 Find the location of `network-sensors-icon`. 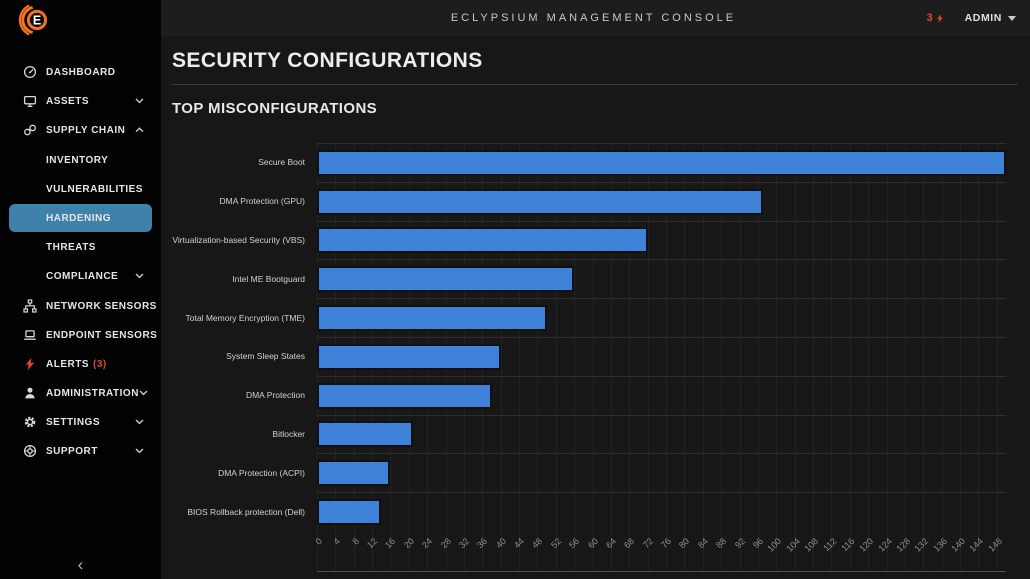

network-sensors-icon is located at coordinates (30, 306).